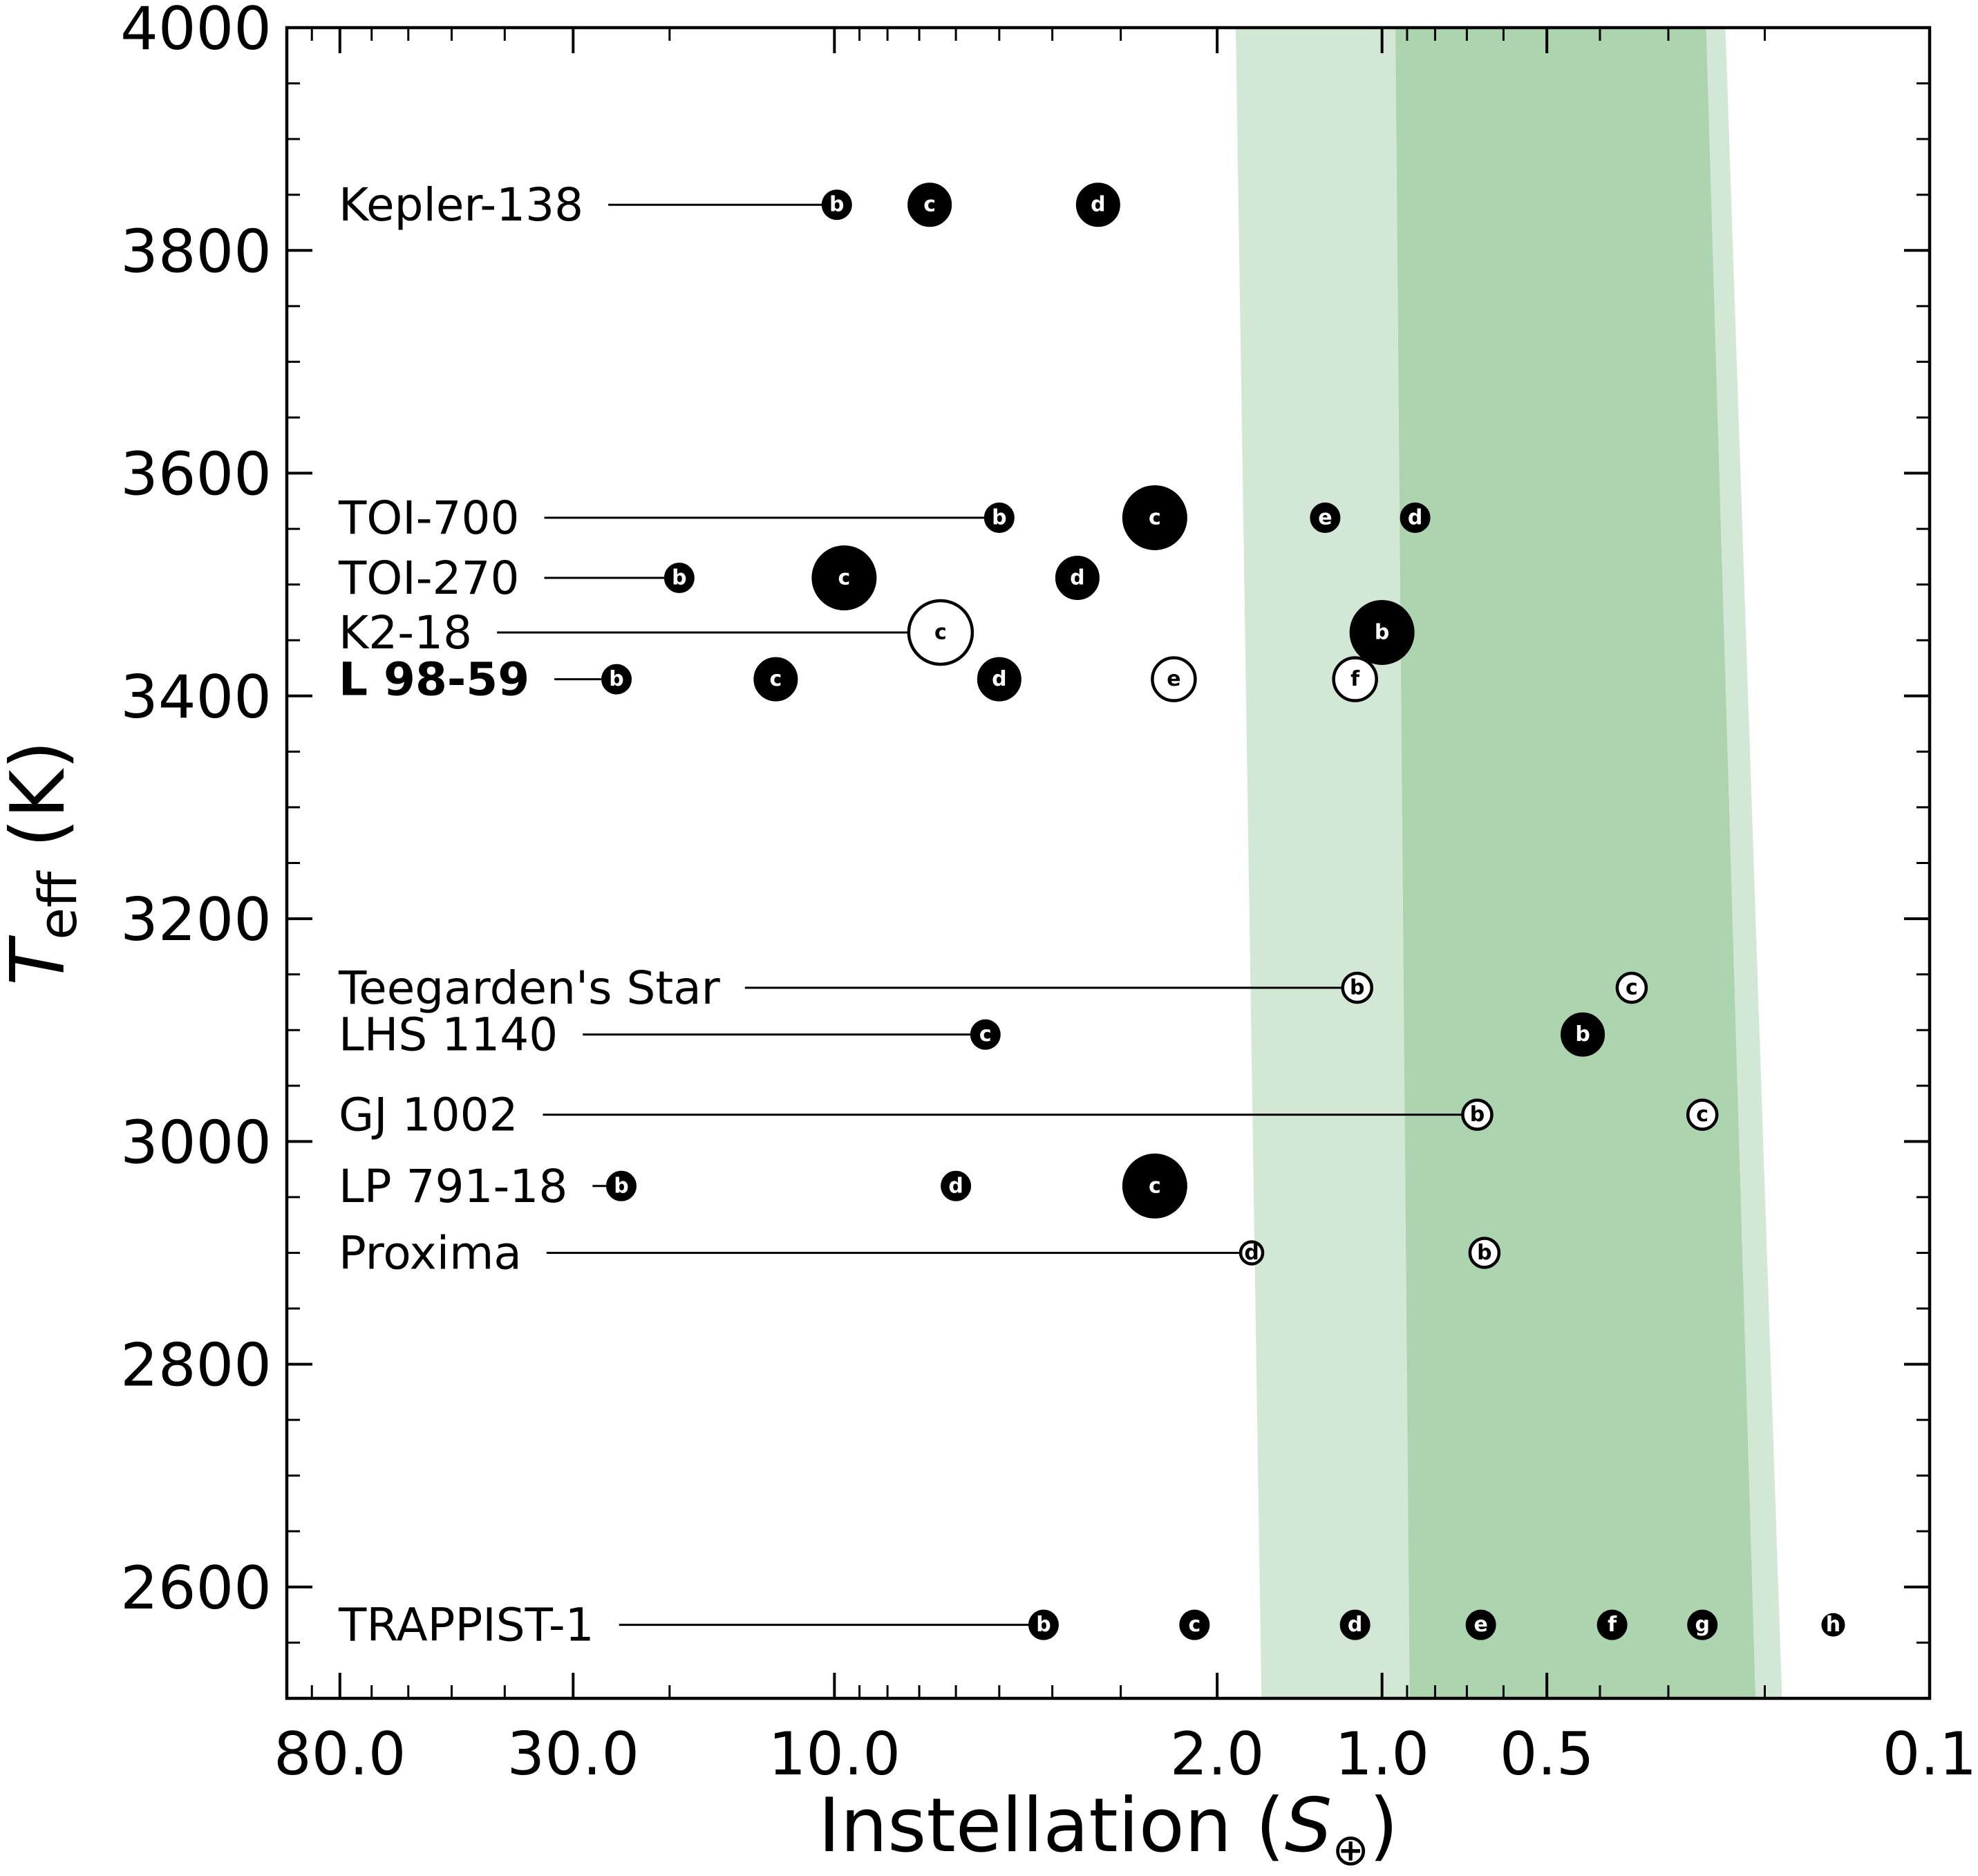  What do you see at coordinates (405, 632) in the screenshot?
I see `system-label: K2-18` at bounding box center [405, 632].